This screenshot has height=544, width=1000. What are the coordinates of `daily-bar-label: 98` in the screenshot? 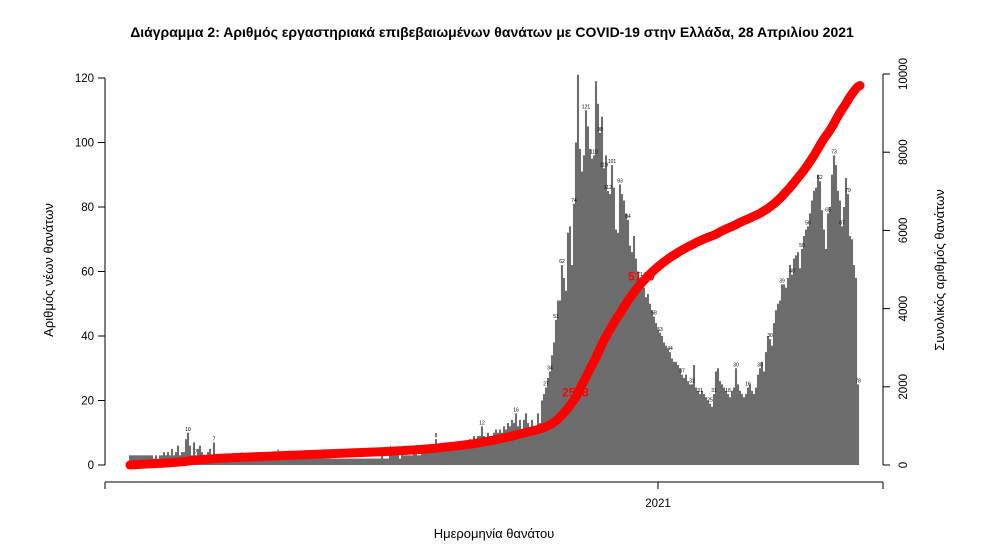 It's located at (600, 130).